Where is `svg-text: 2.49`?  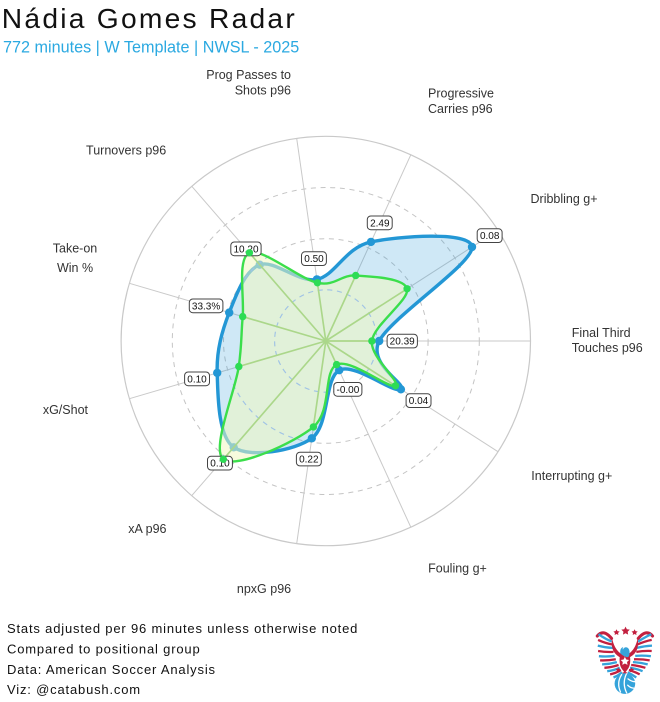
svg-text: 2.49 is located at coordinates (380, 223).